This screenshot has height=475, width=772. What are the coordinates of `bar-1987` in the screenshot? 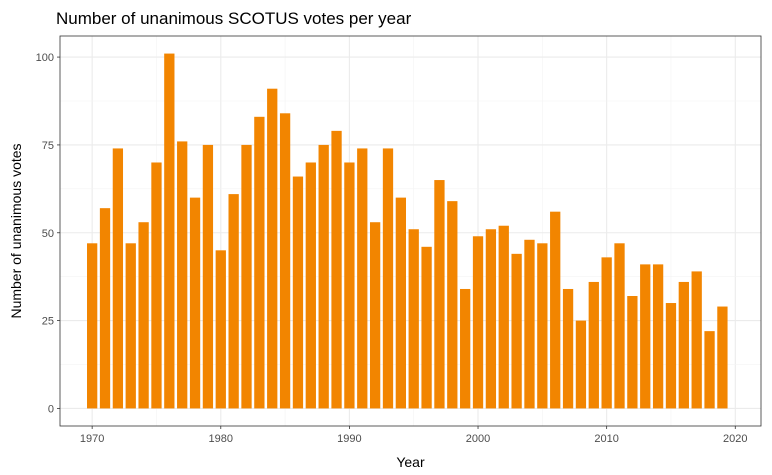 It's located at (310, 285).